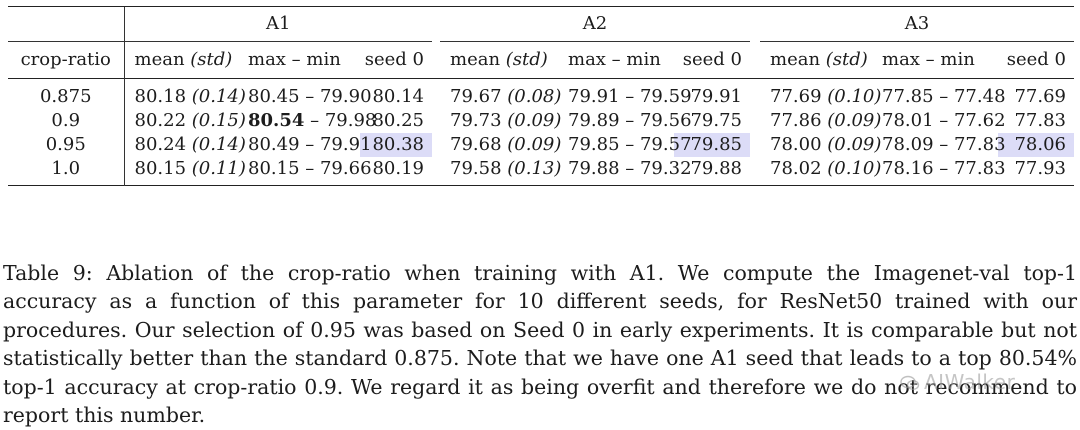  I want to click on a2-mean-cell: 79.73 (0.09), so click(500, 121).